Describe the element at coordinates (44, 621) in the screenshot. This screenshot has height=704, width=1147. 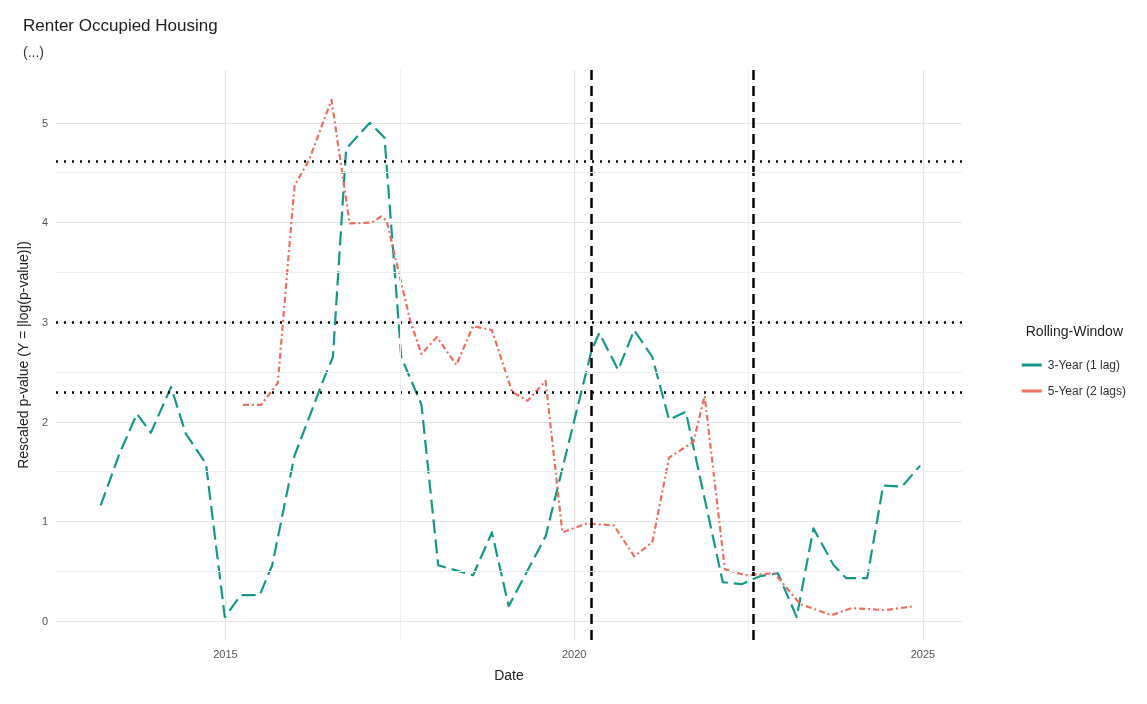
I see `y-tick-label: 0` at that location.